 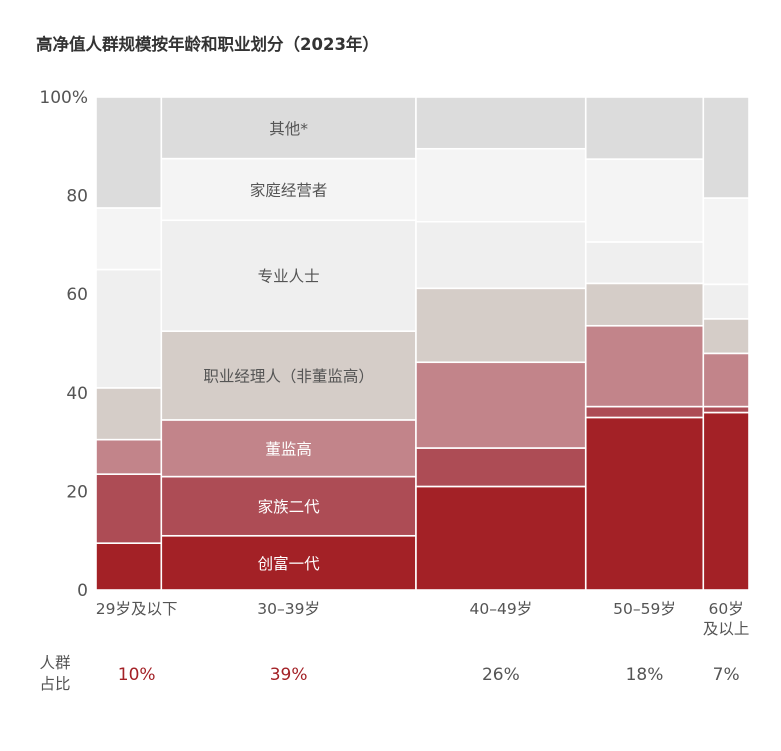 What do you see at coordinates (726, 609) in the screenshot?
I see `x-tick-label-line: 60岁` at bounding box center [726, 609].